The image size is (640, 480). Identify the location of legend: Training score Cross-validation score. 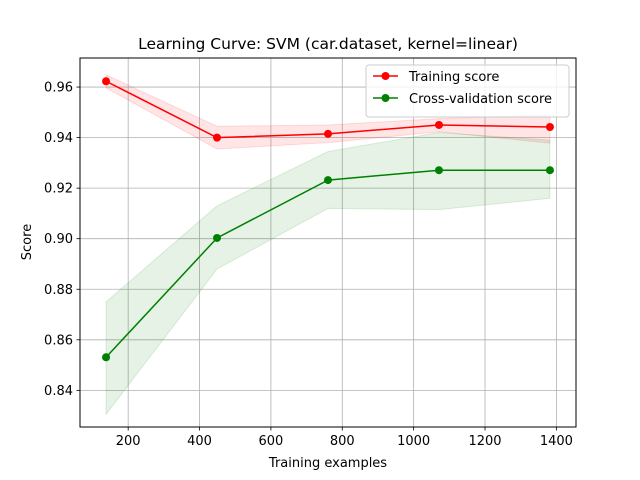
(467, 91).